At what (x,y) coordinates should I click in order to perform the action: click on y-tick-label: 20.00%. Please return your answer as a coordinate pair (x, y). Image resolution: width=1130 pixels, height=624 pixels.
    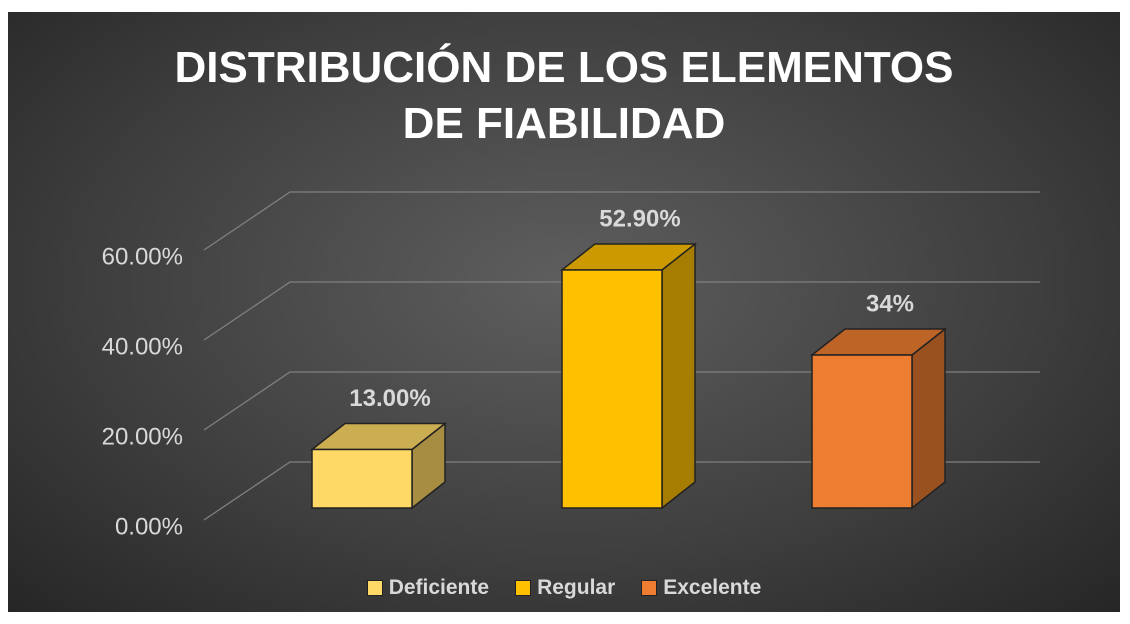
    Looking at the image, I should click on (142, 436).